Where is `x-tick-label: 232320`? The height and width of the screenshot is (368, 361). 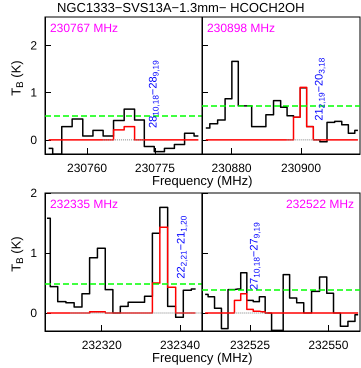
x-tick-label: 232320 is located at coordinates (102, 345).